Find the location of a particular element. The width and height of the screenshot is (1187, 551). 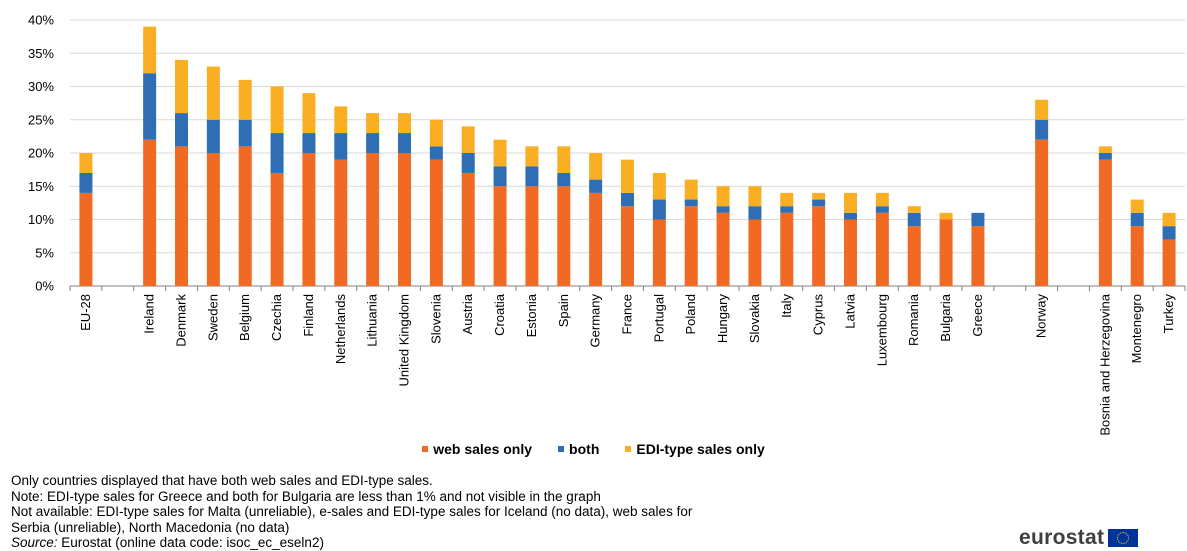

y-tick-label: 10% is located at coordinates (41, 219).